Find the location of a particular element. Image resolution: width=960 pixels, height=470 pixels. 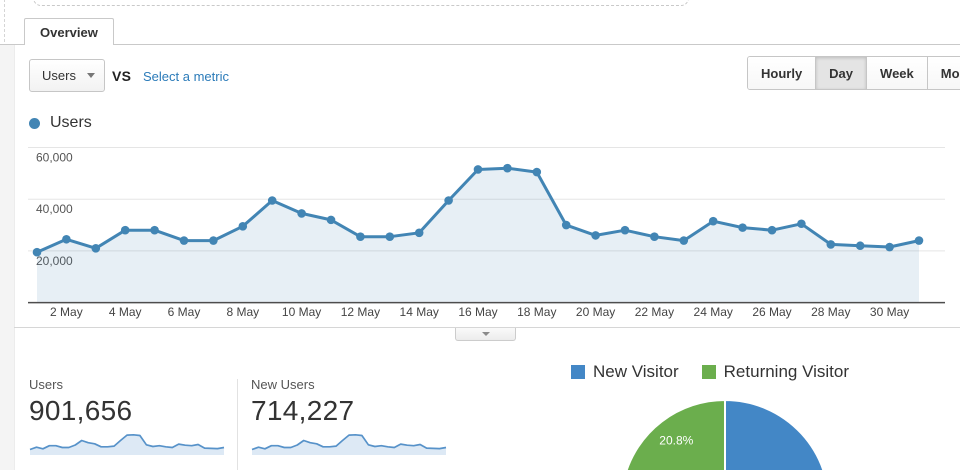

vs-label: VS is located at coordinates (122, 76).